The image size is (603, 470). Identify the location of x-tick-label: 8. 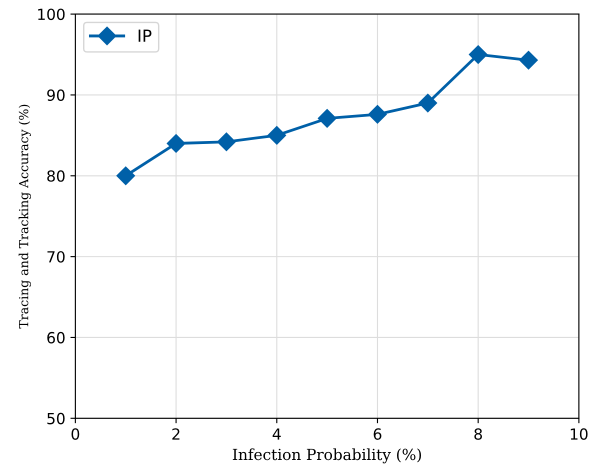
(478, 434).